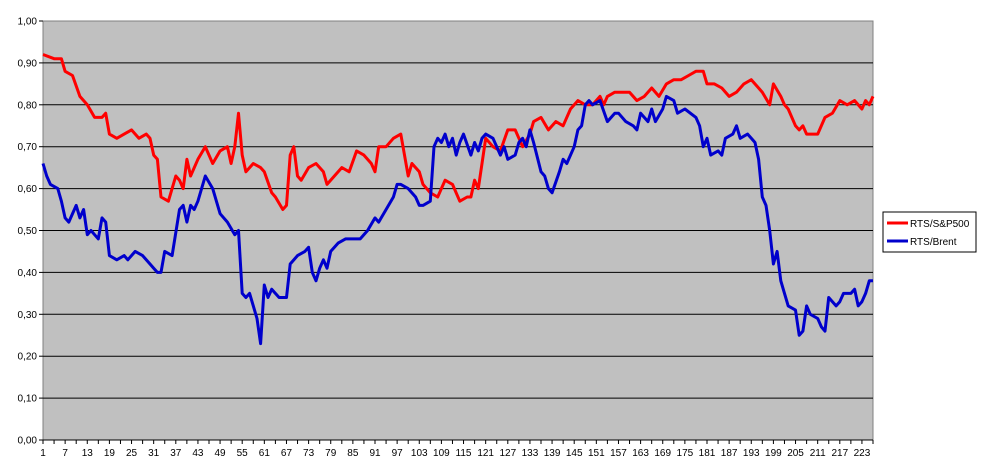 The width and height of the screenshot is (985, 475). I want to click on x-tick-label: 145, so click(574, 453).